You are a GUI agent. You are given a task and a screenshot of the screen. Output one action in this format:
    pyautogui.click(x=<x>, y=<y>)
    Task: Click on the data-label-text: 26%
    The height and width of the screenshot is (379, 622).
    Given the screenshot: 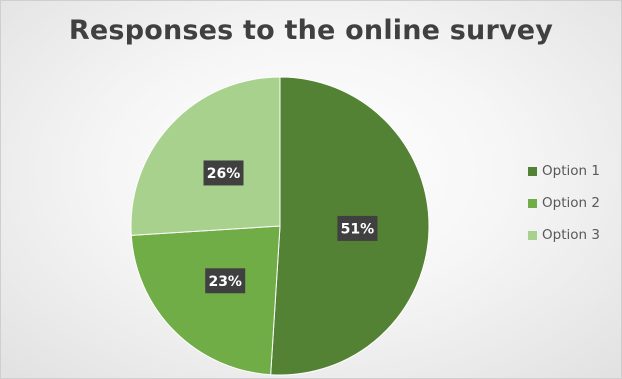 What is the action you would take?
    pyautogui.click(x=224, y=174)
    